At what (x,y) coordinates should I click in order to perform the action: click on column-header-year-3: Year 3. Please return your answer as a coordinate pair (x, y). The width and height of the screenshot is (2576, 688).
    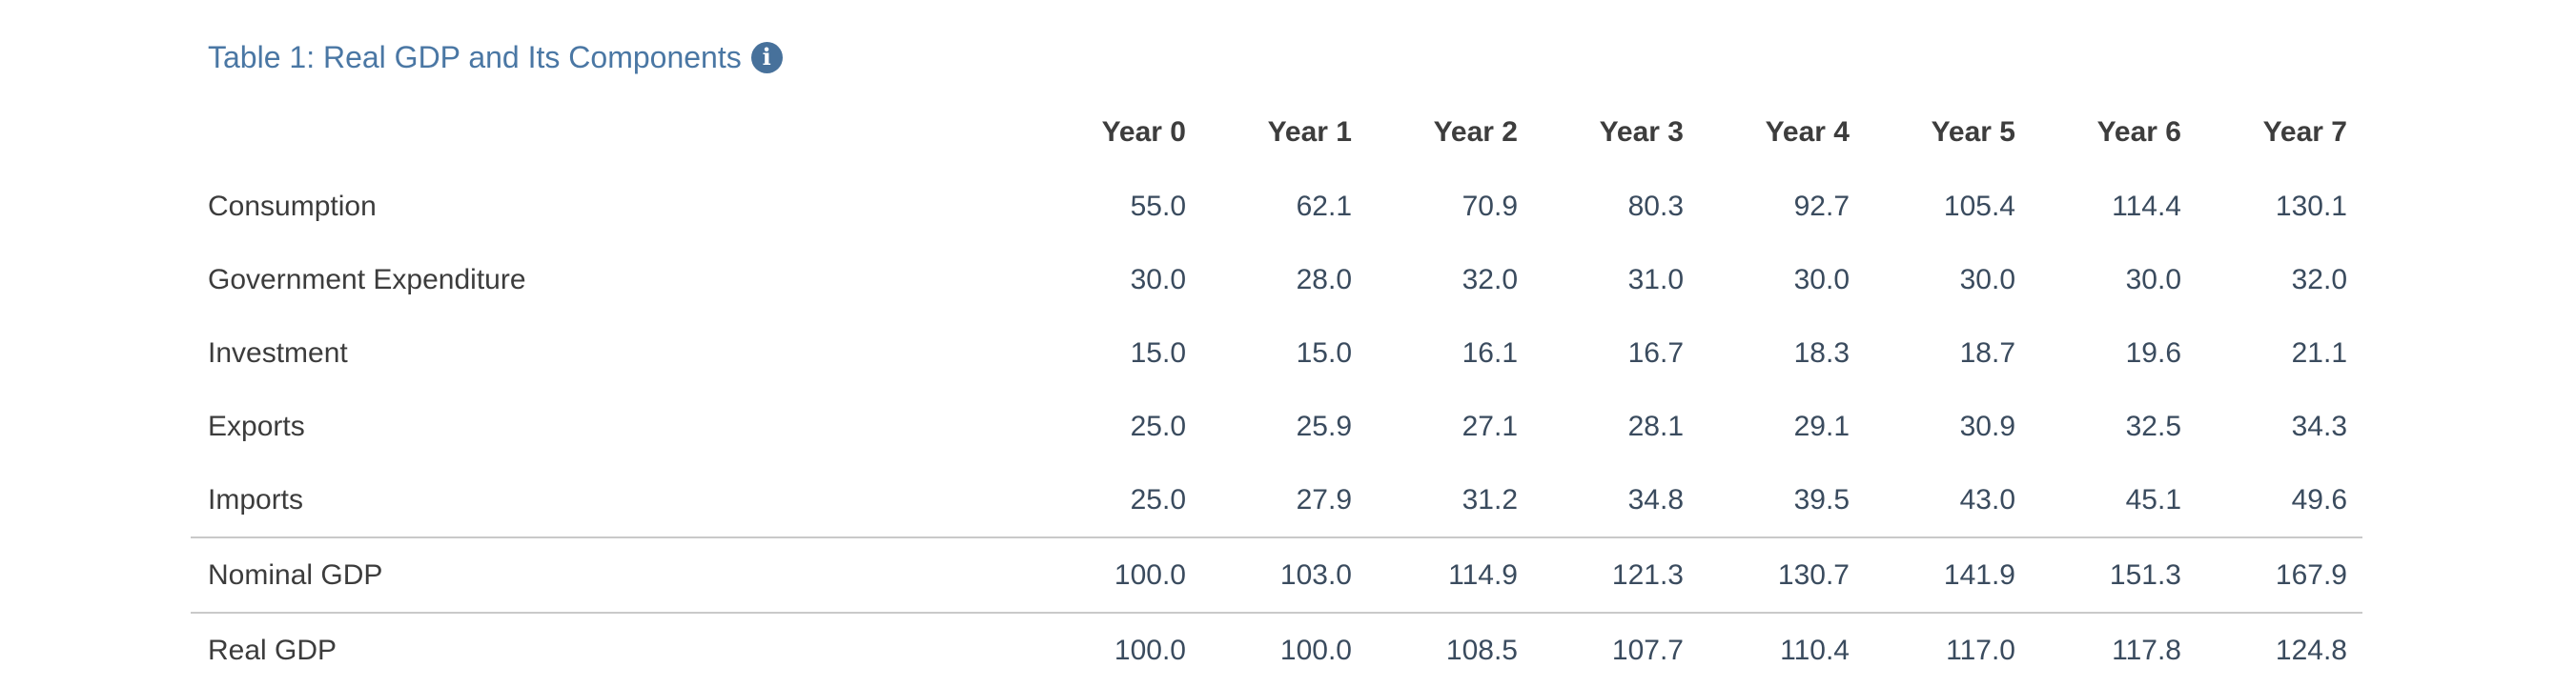
    Looking at the image, I should click on (1642, 132).